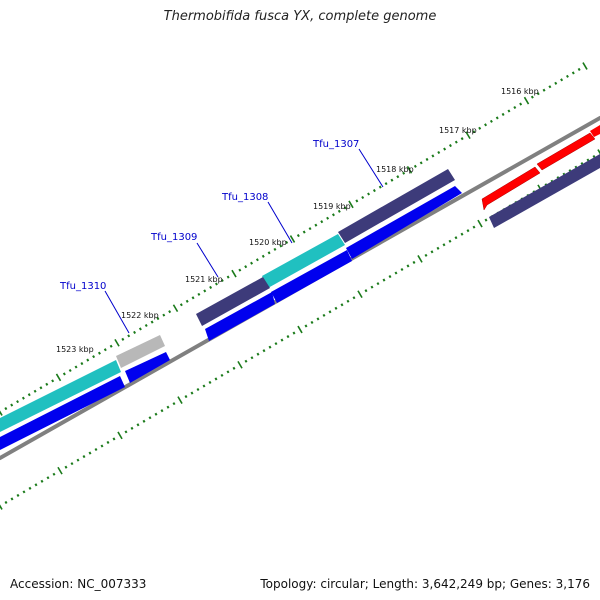  I want to click on gene-label-tfu-1307: Tfu_1307, so click(335, 144).